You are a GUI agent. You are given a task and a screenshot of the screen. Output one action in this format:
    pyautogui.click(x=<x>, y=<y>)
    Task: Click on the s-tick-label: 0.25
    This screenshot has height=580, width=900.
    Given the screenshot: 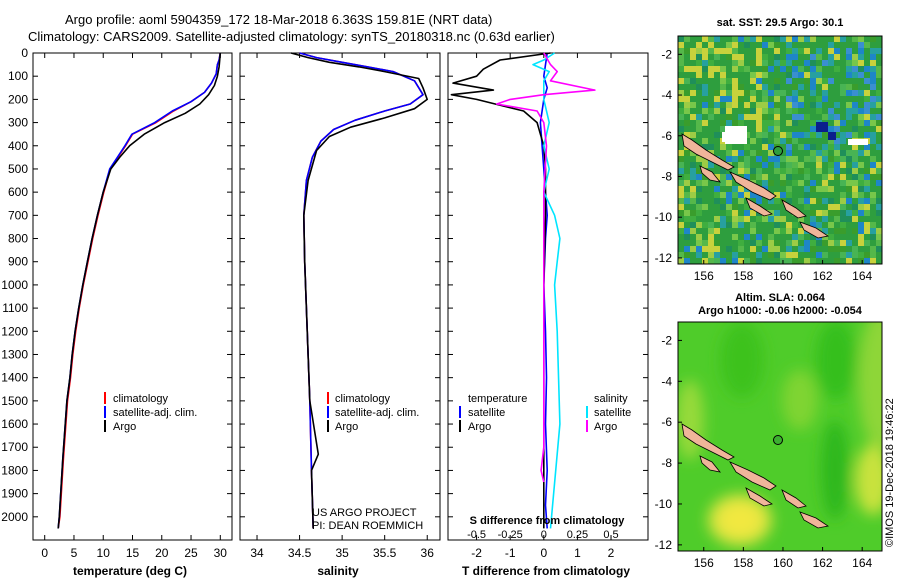 What is the action you would take?
    pyautogui.click(x=577, y=535)
    